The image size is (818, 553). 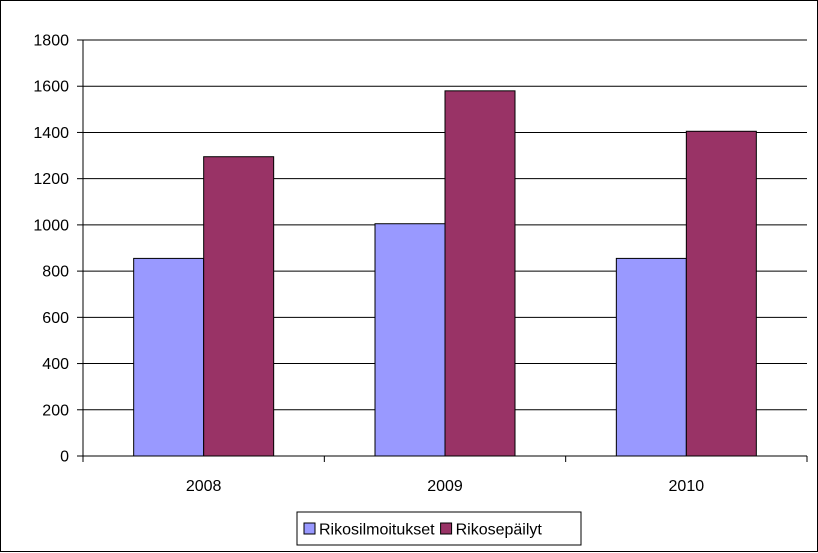 I want to click on y-tick-labels: 0 200 400 600 800 1000 1200 1400 1600 1800, so click(x=51, y=249).